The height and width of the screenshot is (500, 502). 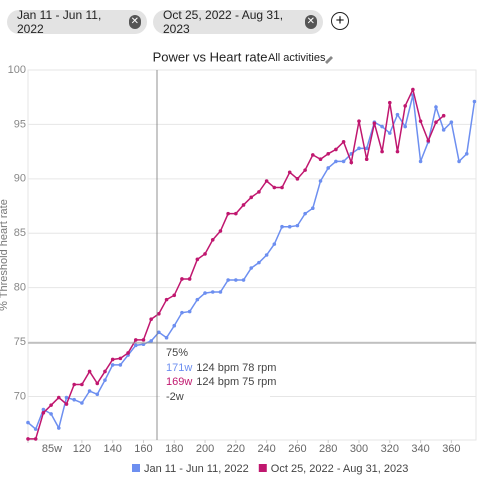 I want to click on y-axis-label: % Threshold heart rate, so click(x=5, y=255).